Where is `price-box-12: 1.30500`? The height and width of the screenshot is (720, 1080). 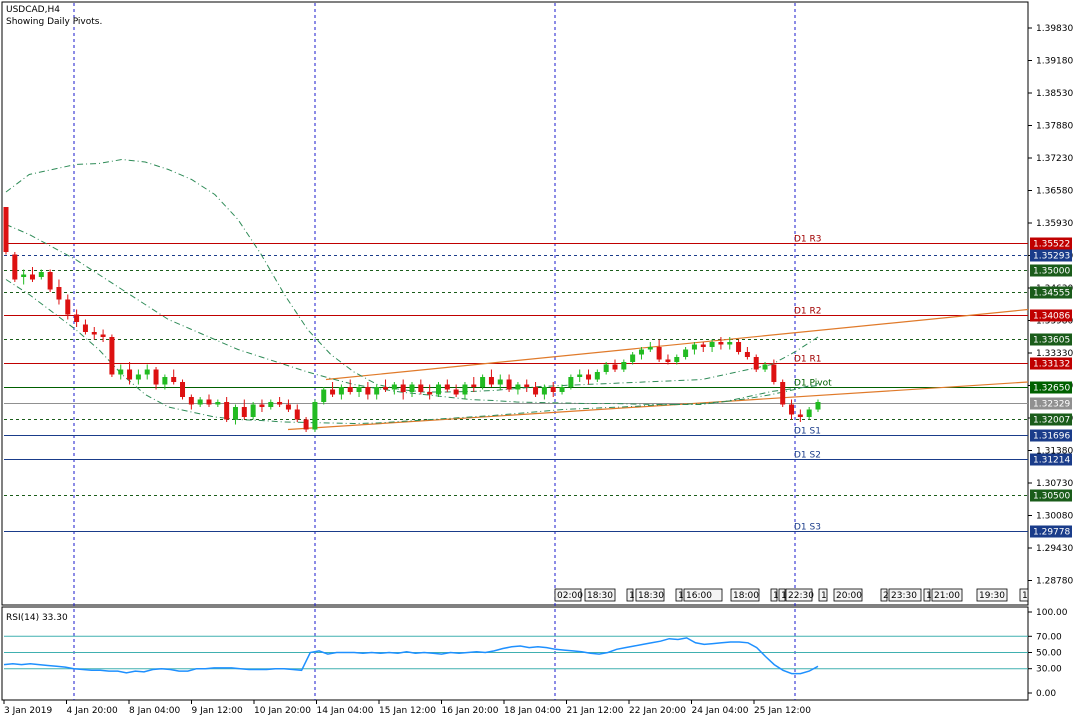
price-box-12: 1.30500 is located at coordinates (1051, 495).